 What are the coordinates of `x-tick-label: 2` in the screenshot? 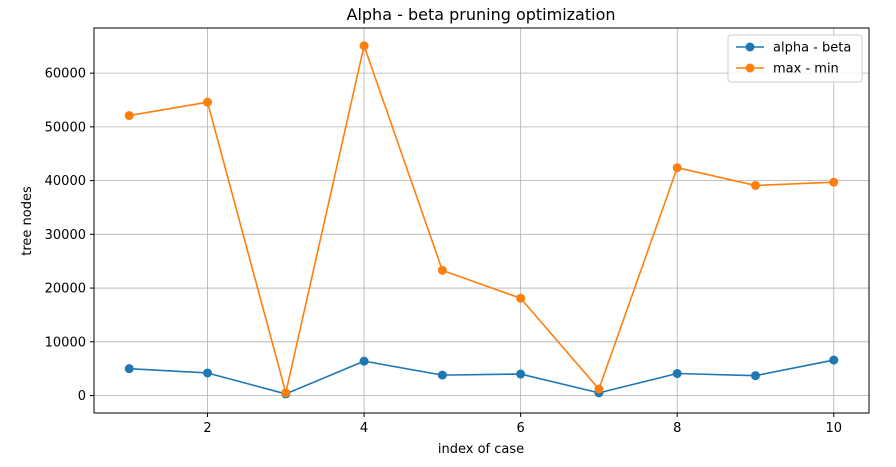 It's located at (207, 428).